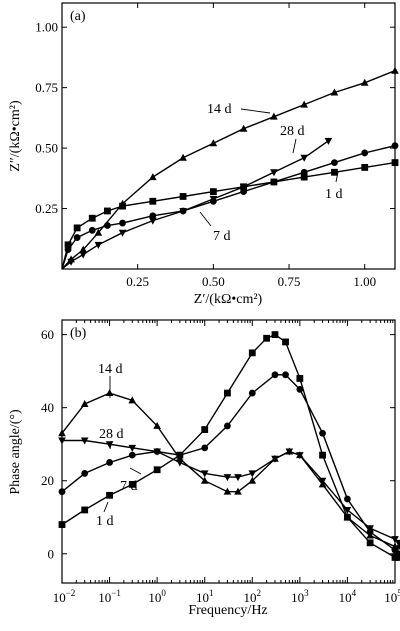 The height and width of the screenshot is (631, 400). Describe the element at coordinates (105, 521) in the screenshot. I see `series-label-1d-b: 1 d` at that location.